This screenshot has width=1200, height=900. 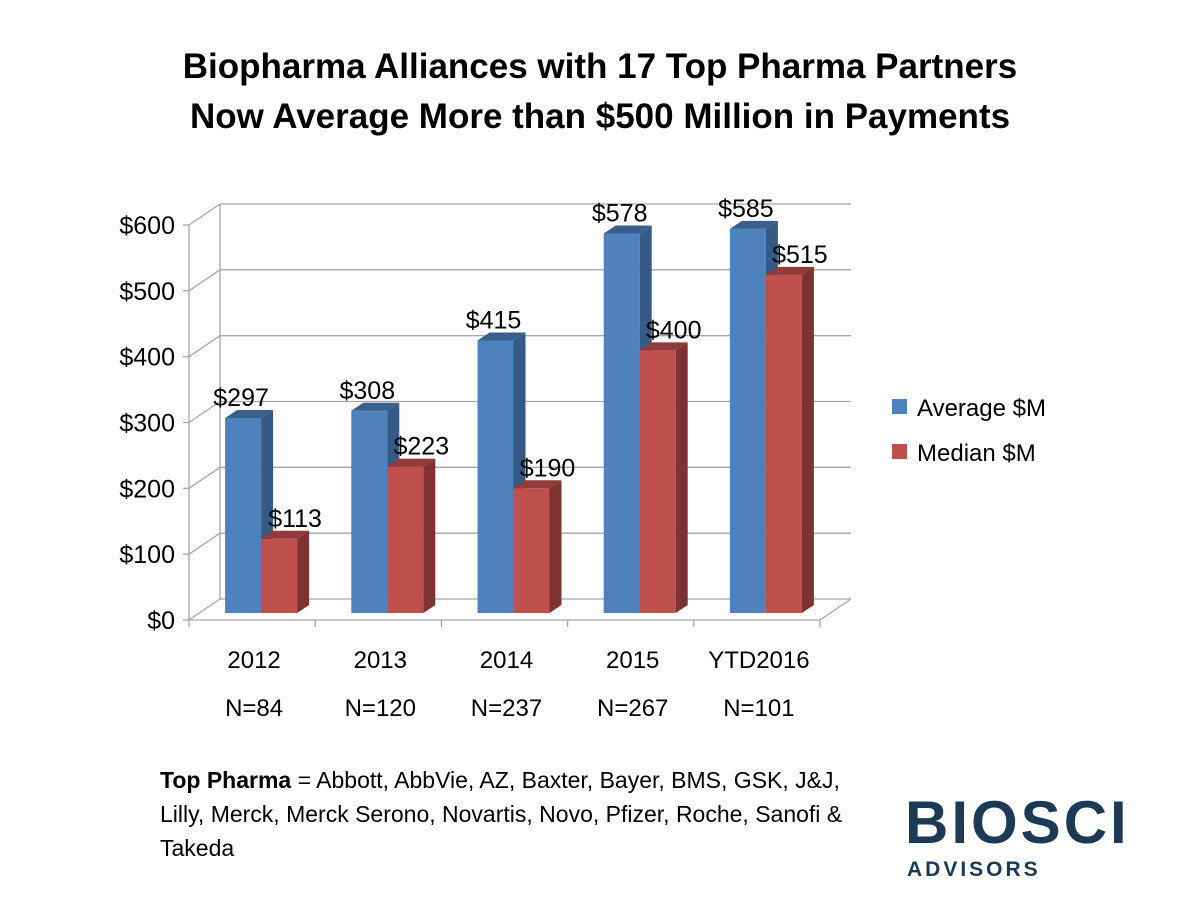 What do you see at coordinates (632, 708) in the screenshot?
I see `x-sublabel: N=267` at bounding box center [632, 708].